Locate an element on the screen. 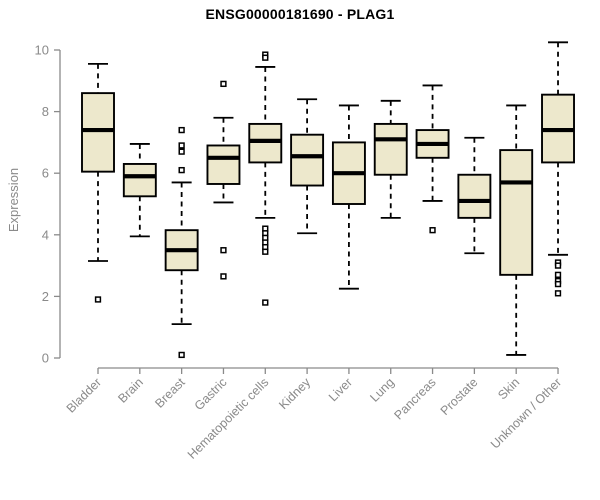 The height and width of the screenshot is (500, 600). y-axis-tick-label: 0 is located at coordinates (45, 358).